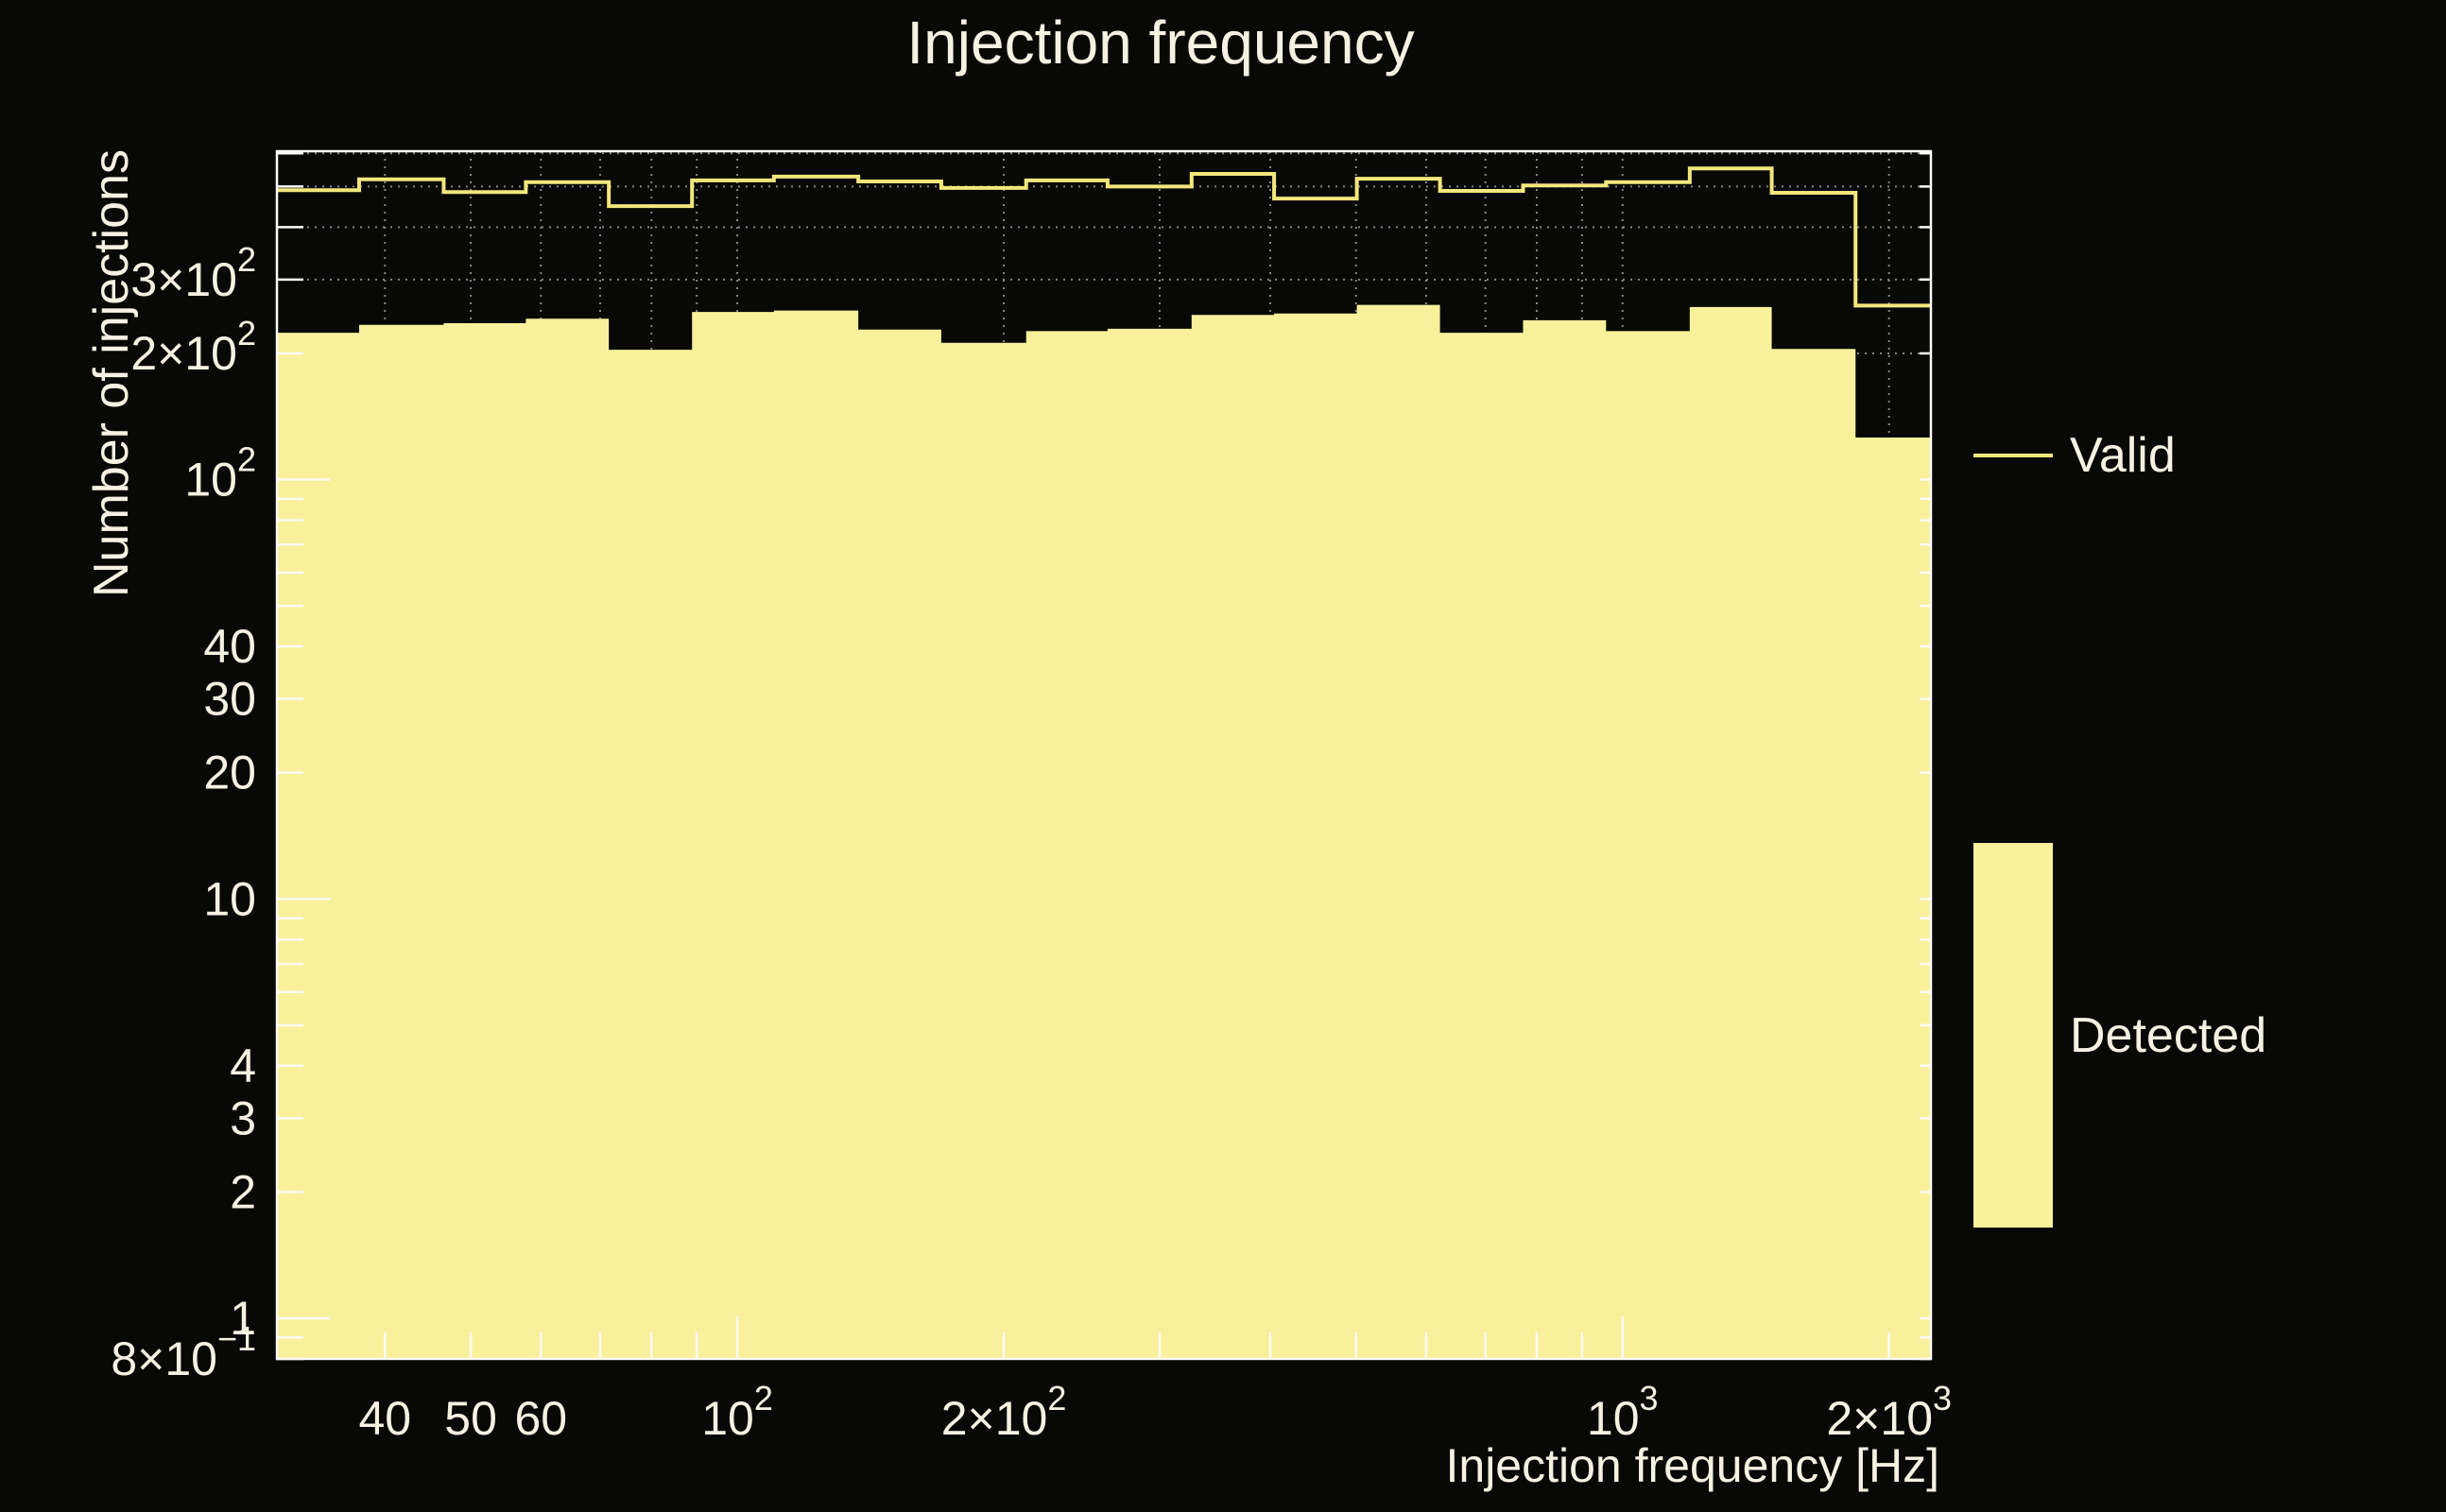 Image resolution: width=2446 pixels, height=1512 pixels. What do you see at coordinates (737, 1412) in the screenshot?
I see `x-tick-label: 10²` at bounding box center [737, 1412].